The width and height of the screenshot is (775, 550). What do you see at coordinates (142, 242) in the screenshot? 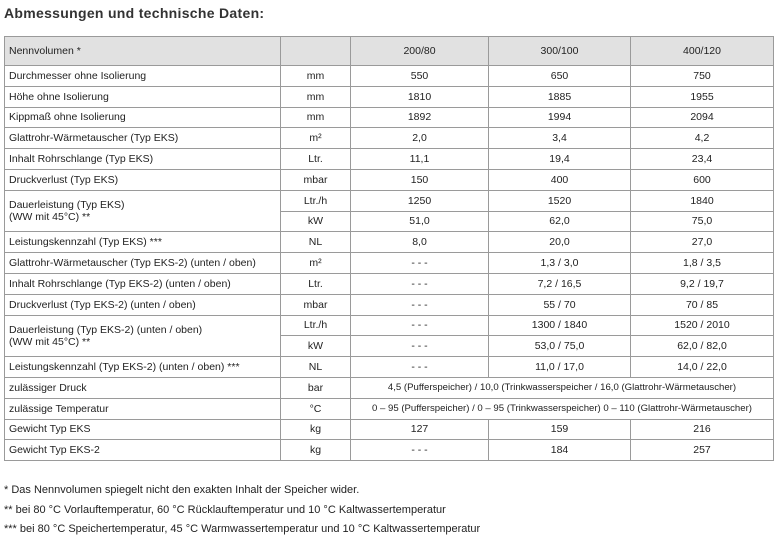
I see `row-label: Leistungskennzahl (Typ EKS) ***` at bounding box center [142, 242].